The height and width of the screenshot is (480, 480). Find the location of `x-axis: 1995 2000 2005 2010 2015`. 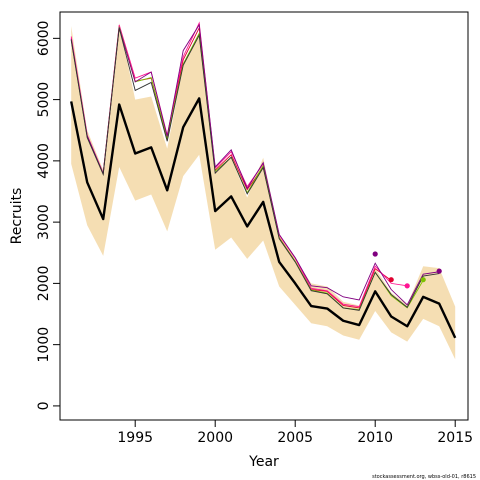

x-axis: 1995 2000 2005 2010 2015 is located at coordinates (295, 433).